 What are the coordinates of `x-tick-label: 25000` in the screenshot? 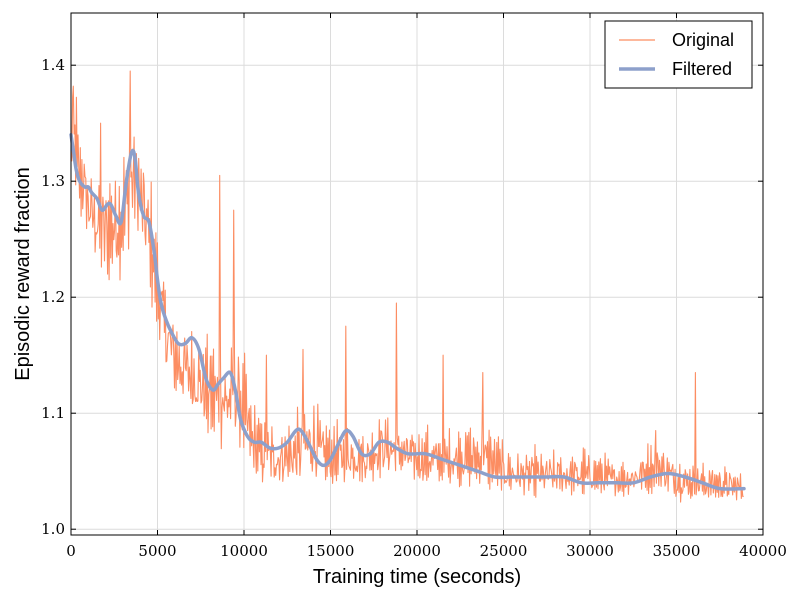 It's located at (504, 551).